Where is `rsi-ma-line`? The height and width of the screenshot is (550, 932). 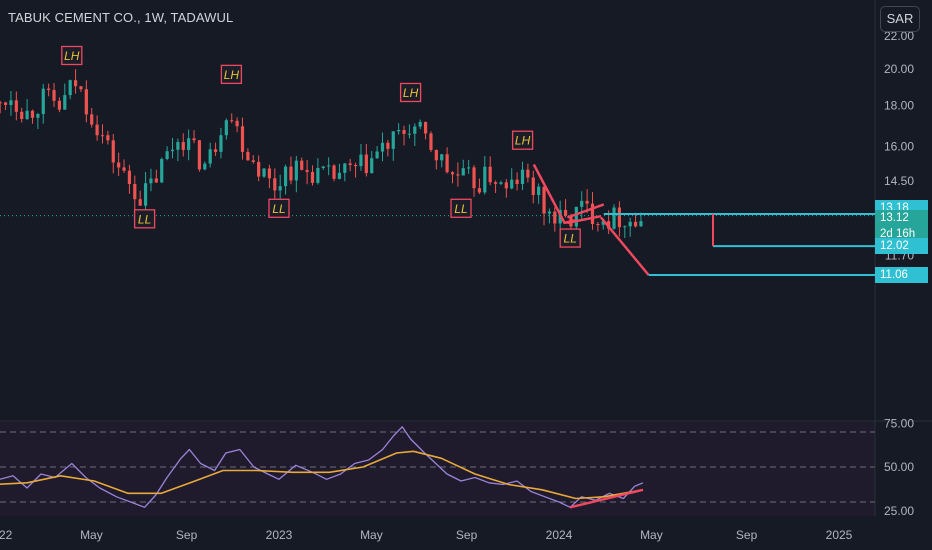 rsi-ma-line is located at coordinates (322, 475).